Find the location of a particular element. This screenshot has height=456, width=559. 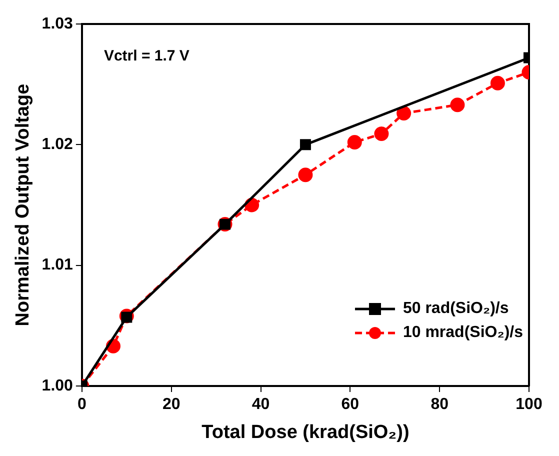

legend-label: 10 mrad(SiO₂)/s is located at coordinates (462, 333).